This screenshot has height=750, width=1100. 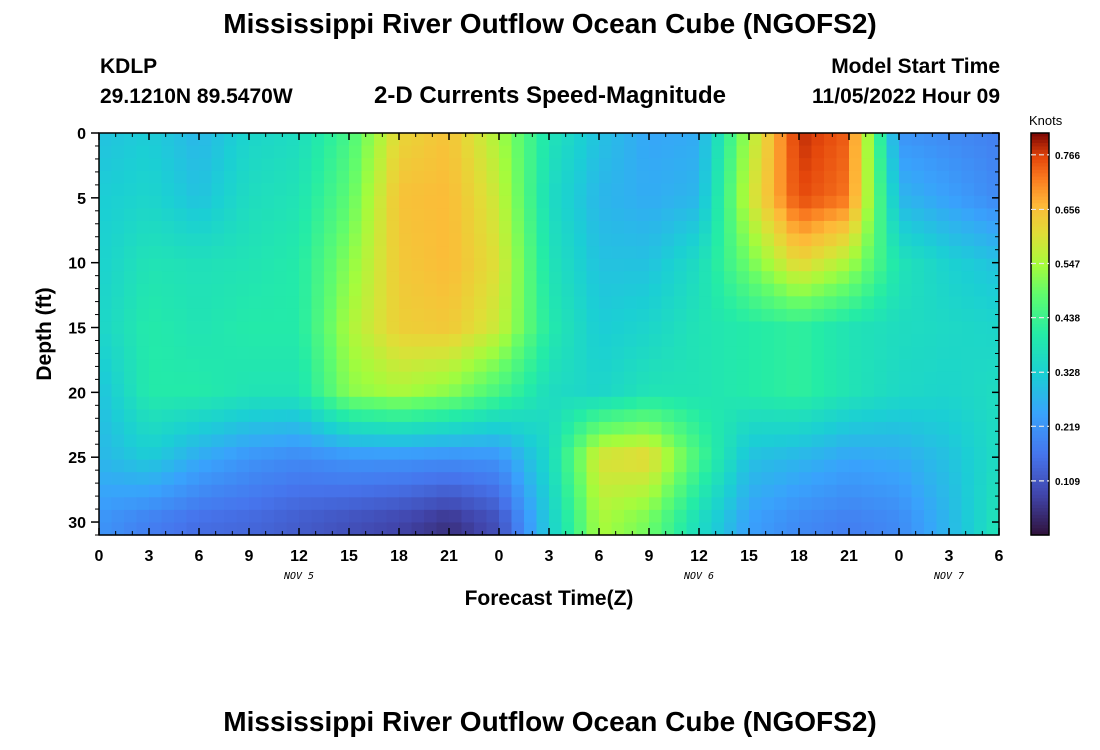 I want to click on chart-subtitle: 2-D Currents Speed-Magnitude, so click(x=550, y=95).